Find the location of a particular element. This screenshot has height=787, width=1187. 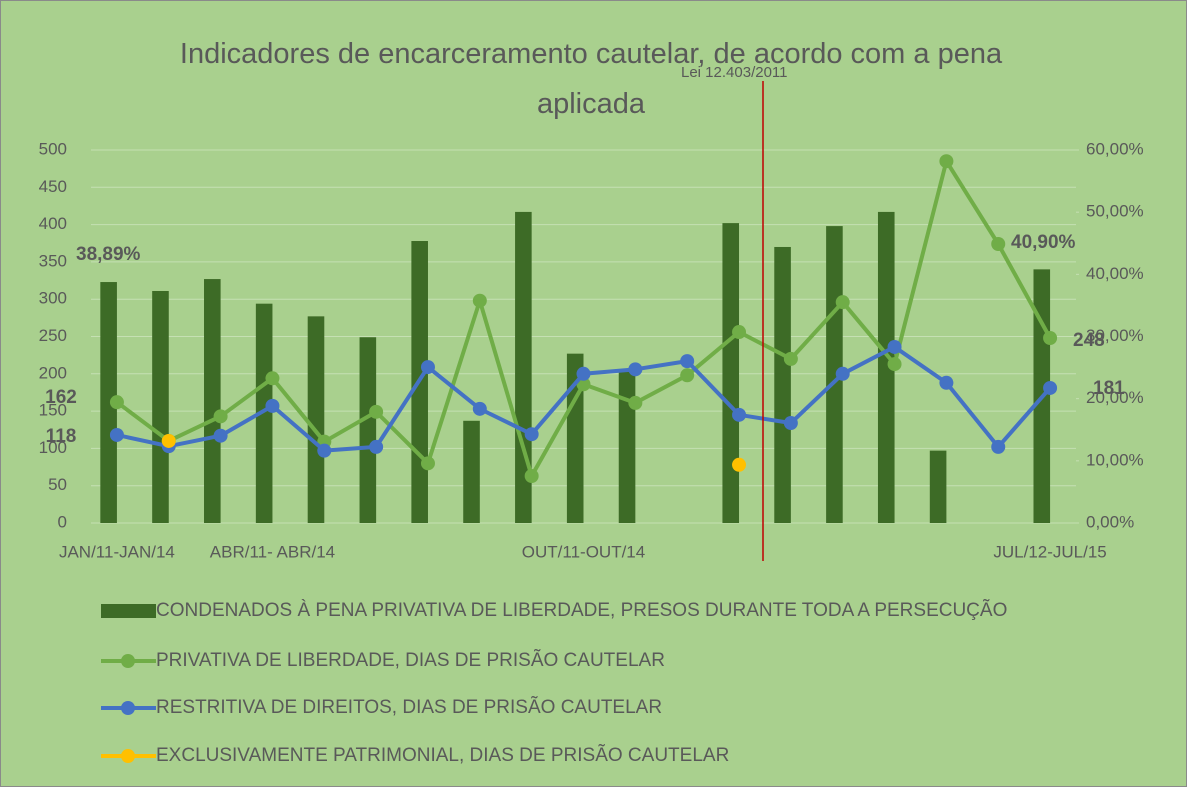

annotation: 40,90% is located at coordinates (1043, 242).